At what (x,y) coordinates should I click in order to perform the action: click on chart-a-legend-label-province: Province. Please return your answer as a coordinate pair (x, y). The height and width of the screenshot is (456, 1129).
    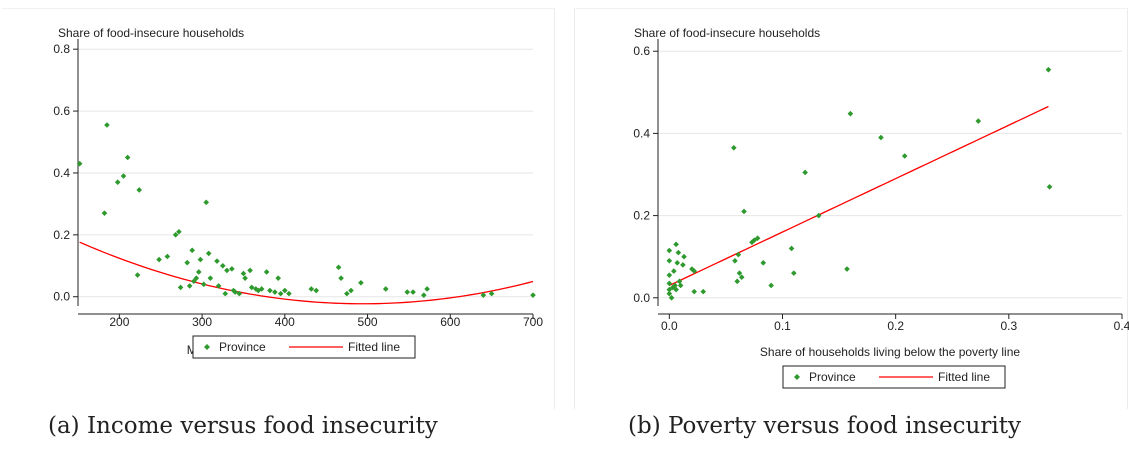
    Looking at the image, I should click on (242, 347).